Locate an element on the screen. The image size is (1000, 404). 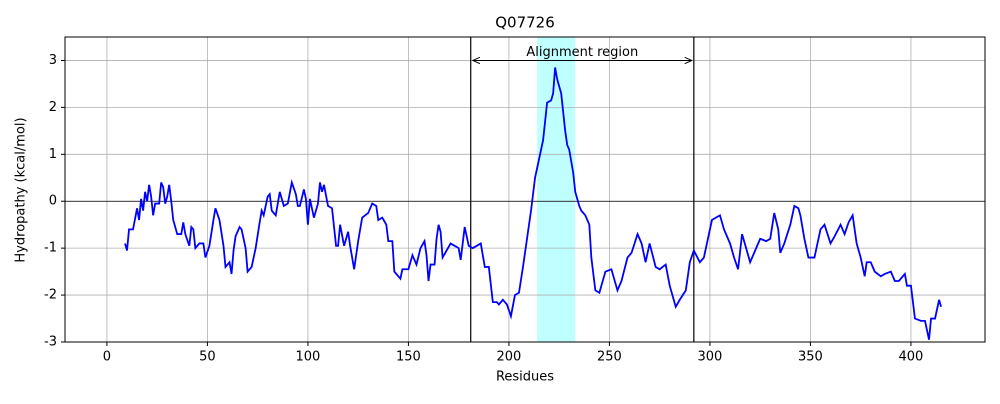
chart-title: Q07726 is located at coordinates (525, 23).